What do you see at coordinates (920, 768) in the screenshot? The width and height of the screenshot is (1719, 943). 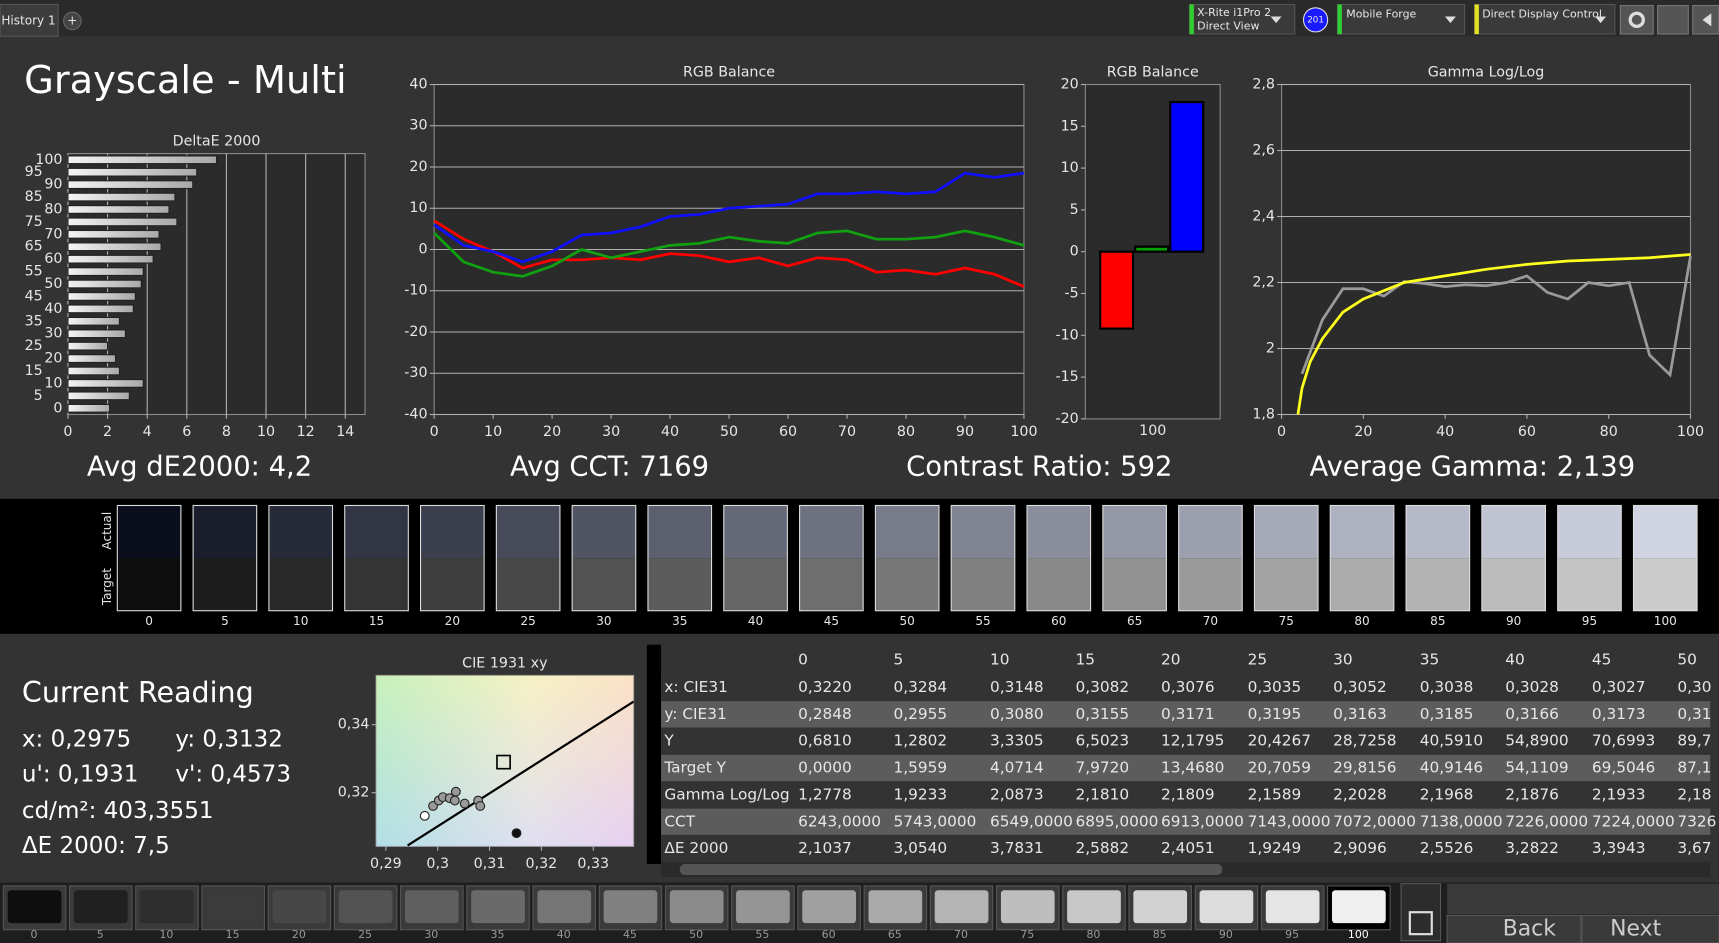 I see `table-cell: 1,5959` at bounding box center [920, 768].